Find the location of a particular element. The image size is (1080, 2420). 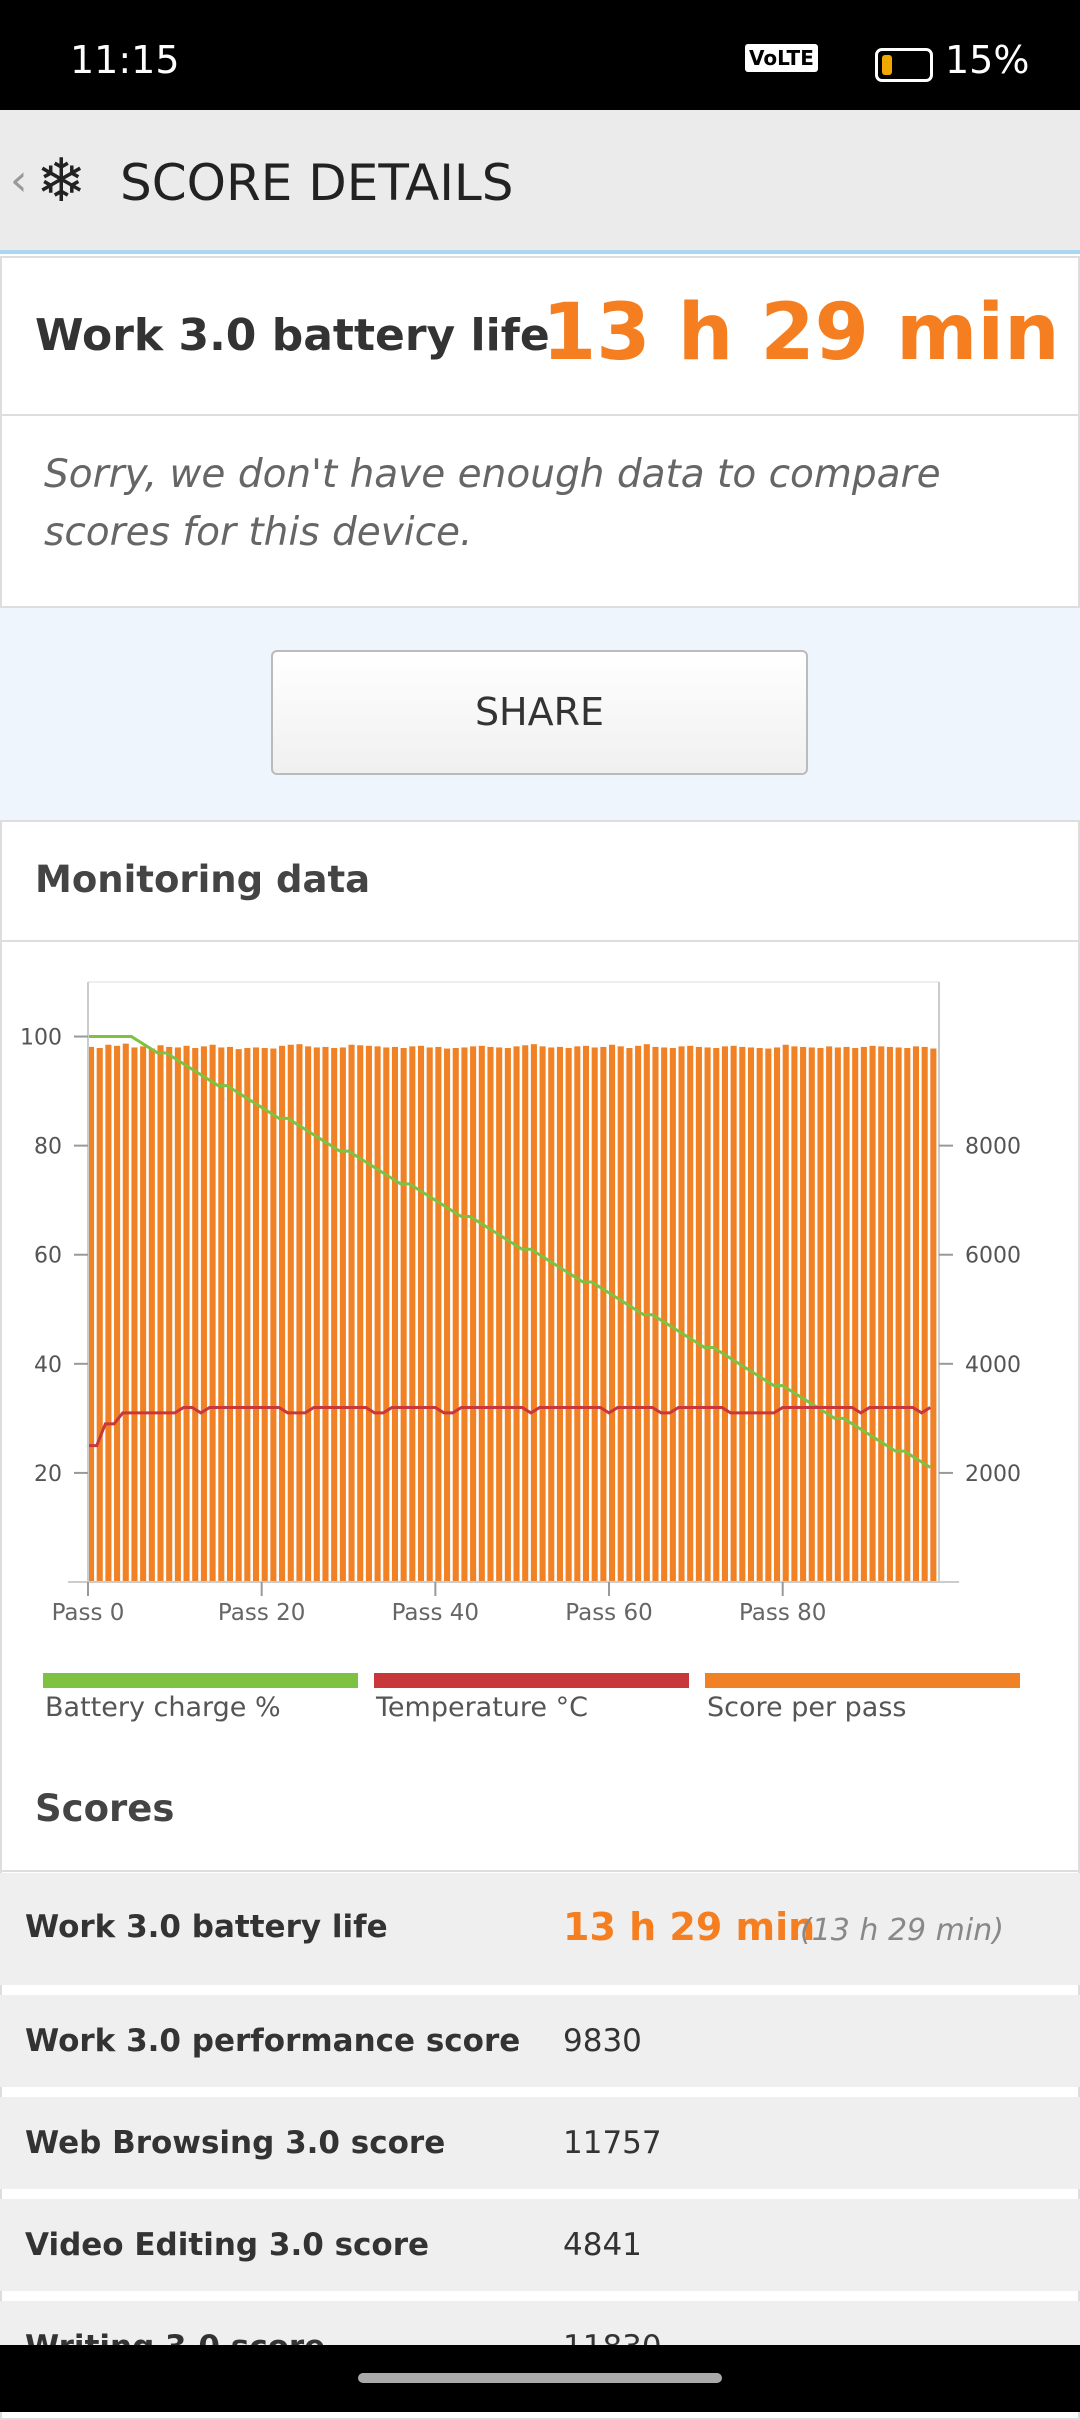

legend-swatch is located at coordinates (200, 1680).